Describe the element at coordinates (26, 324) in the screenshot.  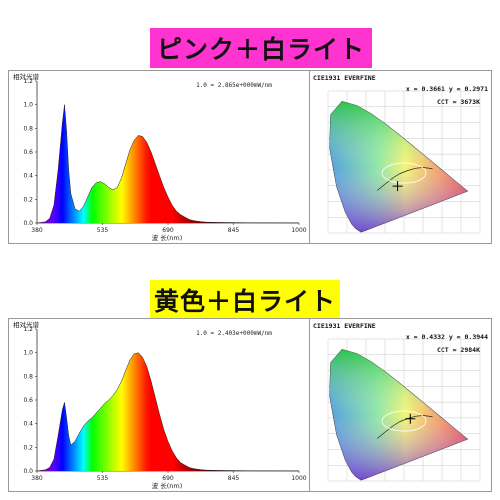
I see `y-axis-title: 相对光谱` at that location.